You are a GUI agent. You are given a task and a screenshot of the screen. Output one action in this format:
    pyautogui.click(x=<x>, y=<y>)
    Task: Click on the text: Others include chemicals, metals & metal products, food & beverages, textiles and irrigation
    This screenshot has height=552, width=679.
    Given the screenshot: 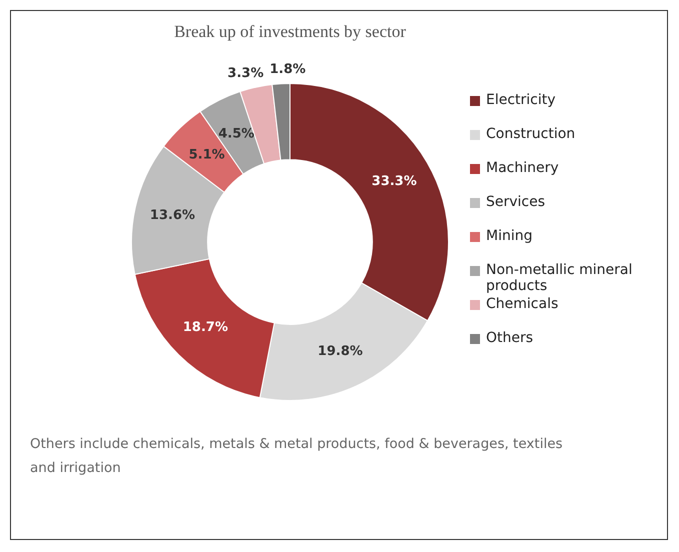 What is the action you would take?
    pyautogui.click(x=297, y=456)
    